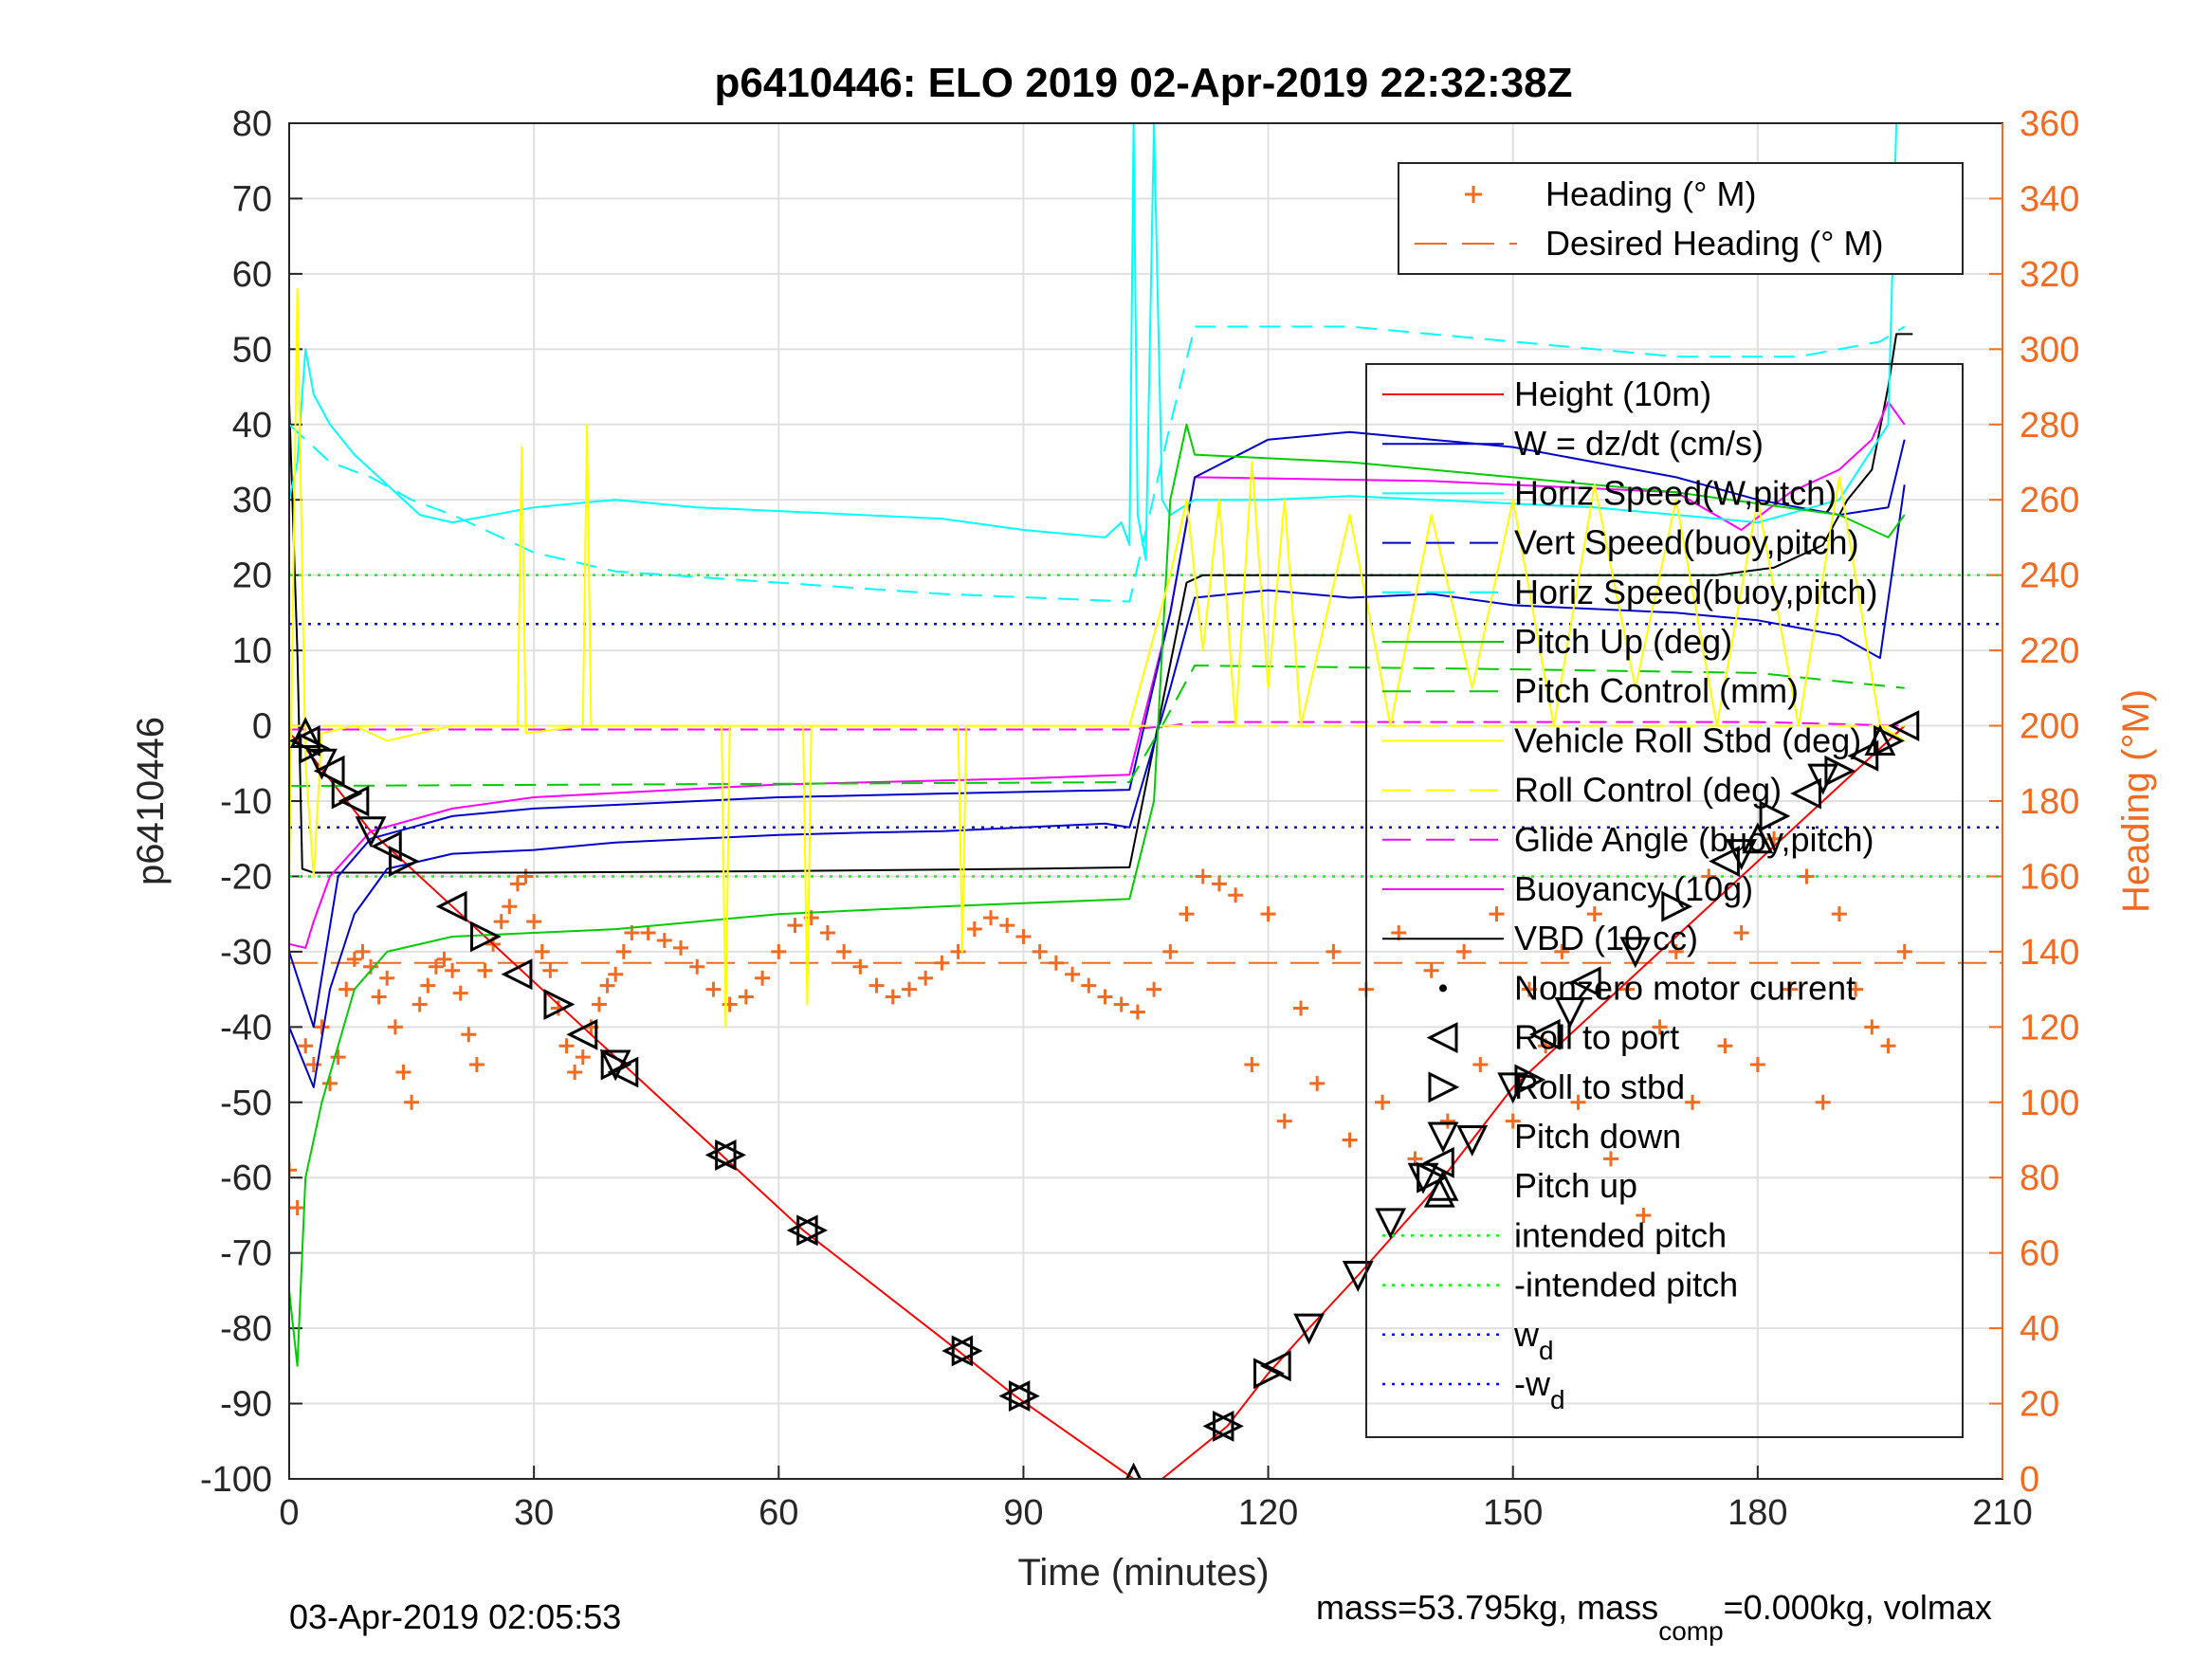  What do you see at coordinates (1532, 1383) in the screenshot?
I see `legend-item-text: -w` at bounding box center [1532, 1383].